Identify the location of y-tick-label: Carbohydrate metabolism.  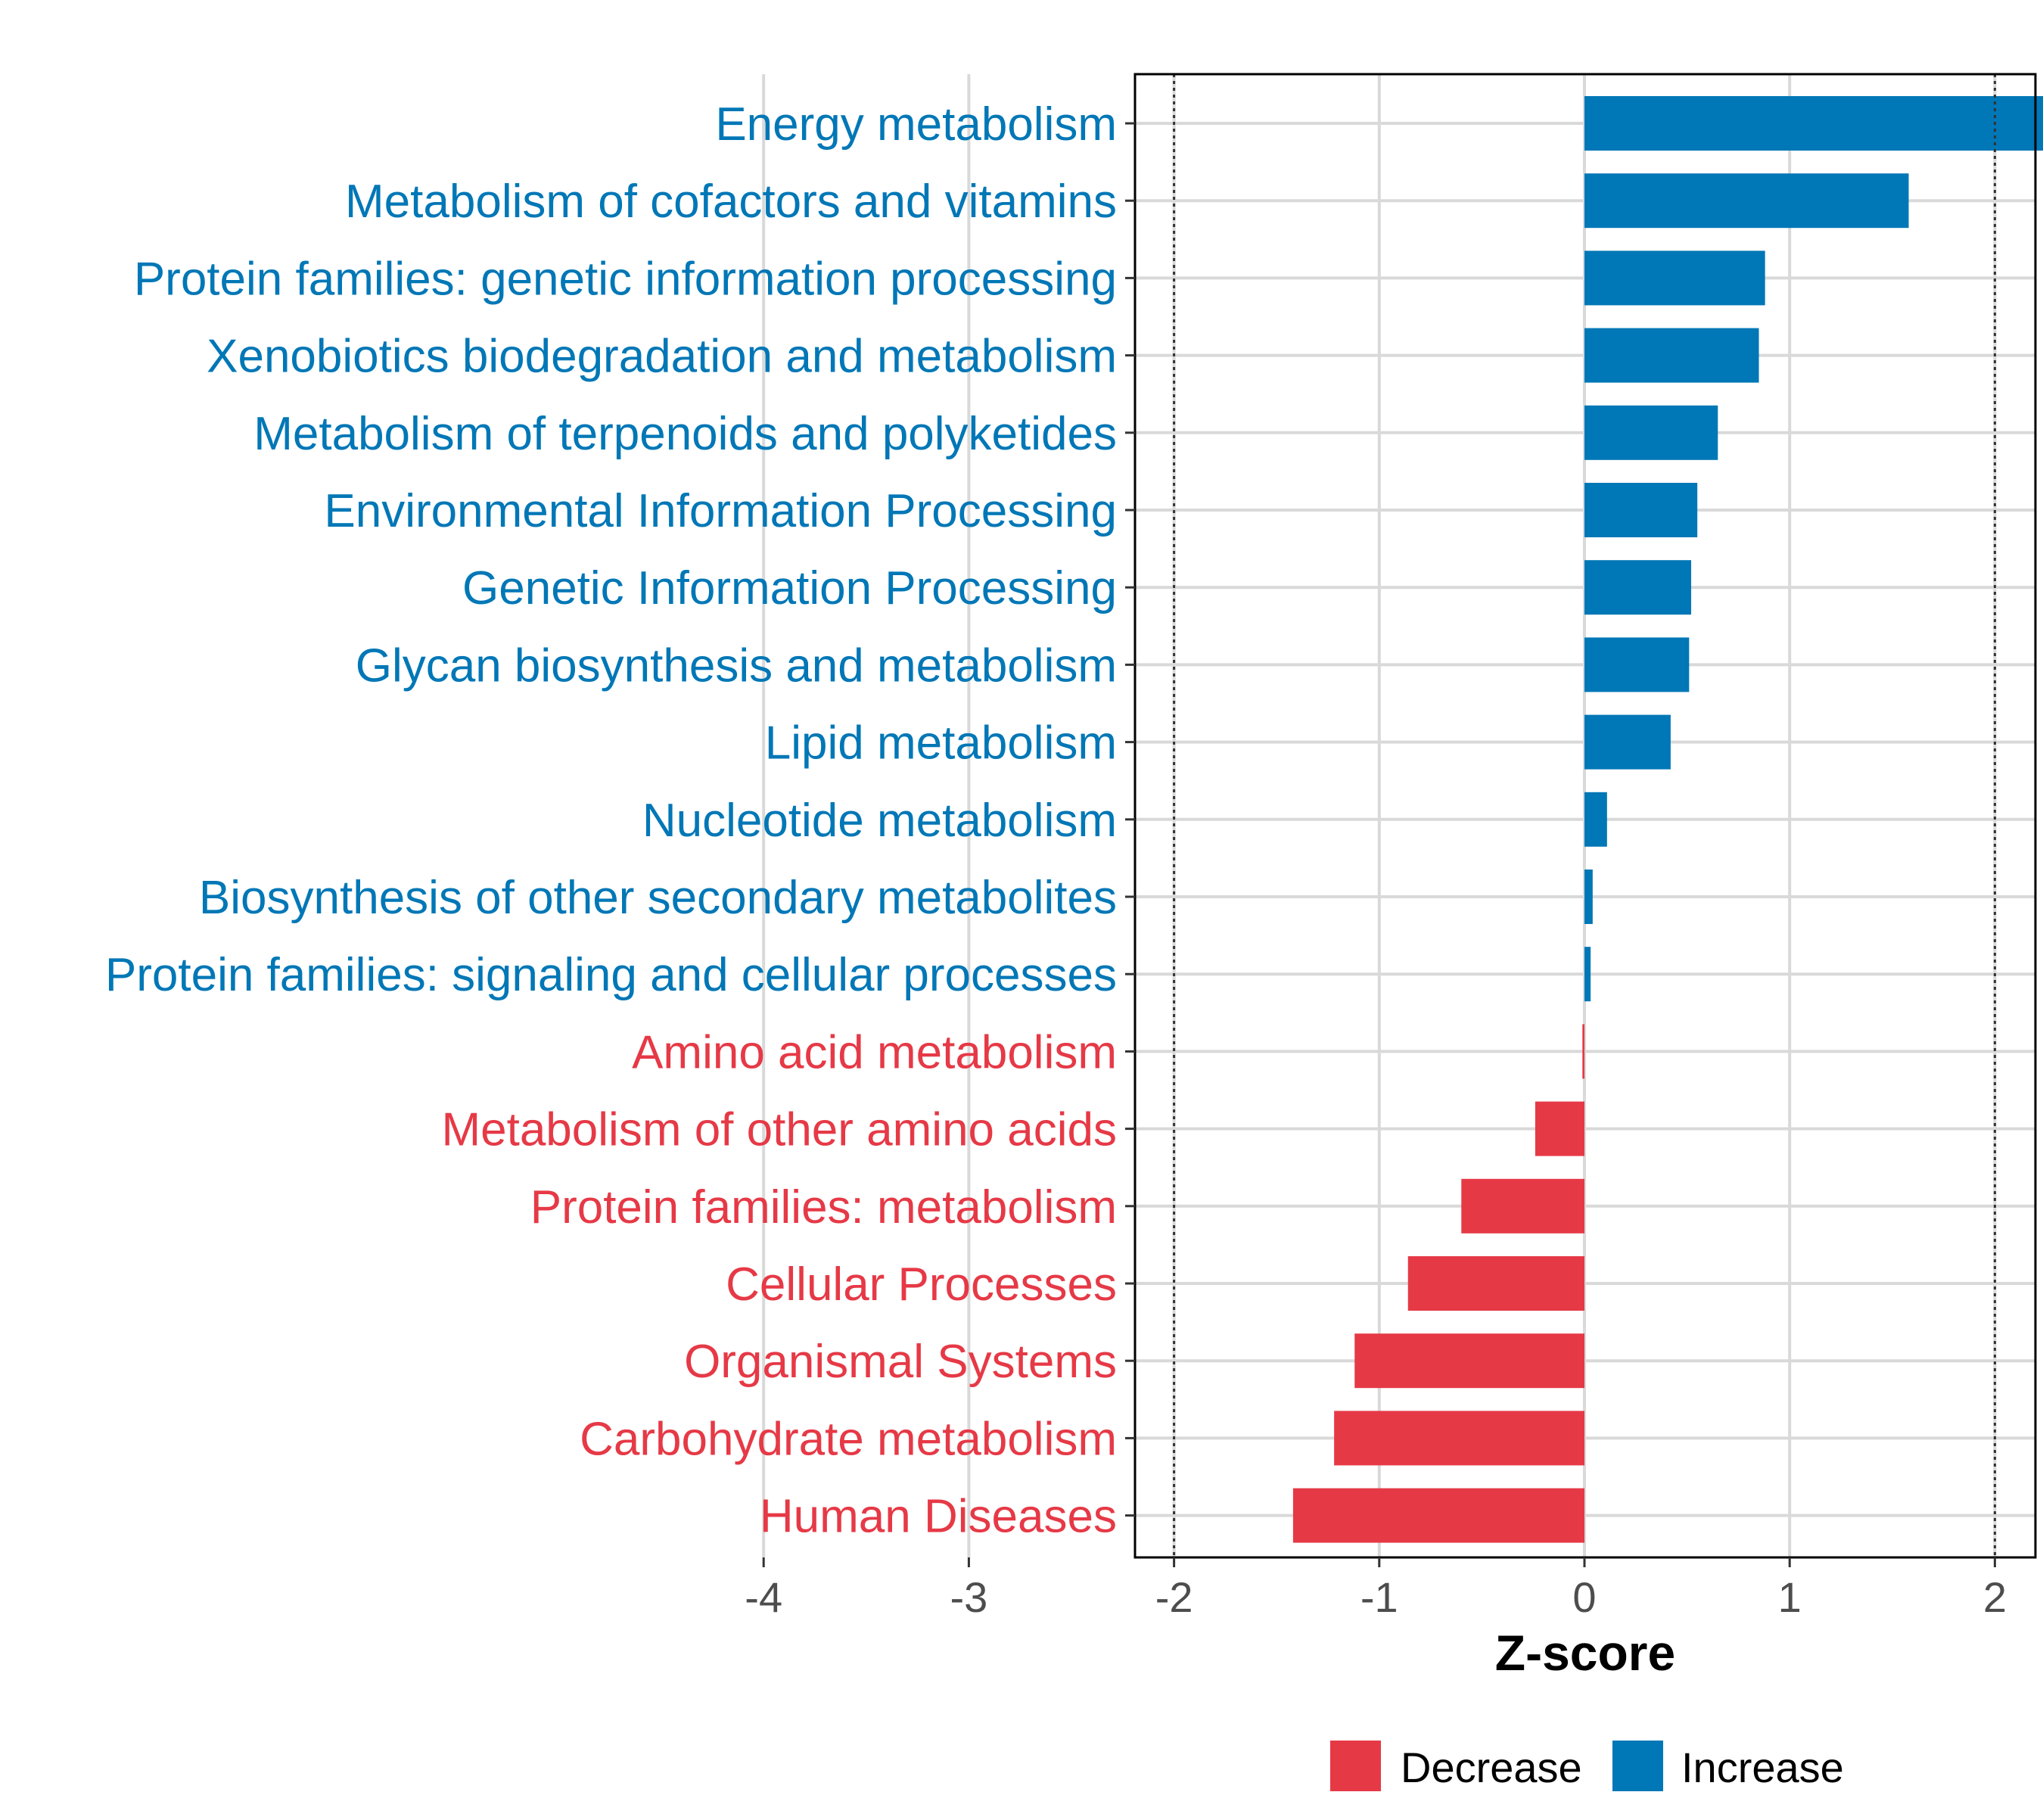
(849, 1439).